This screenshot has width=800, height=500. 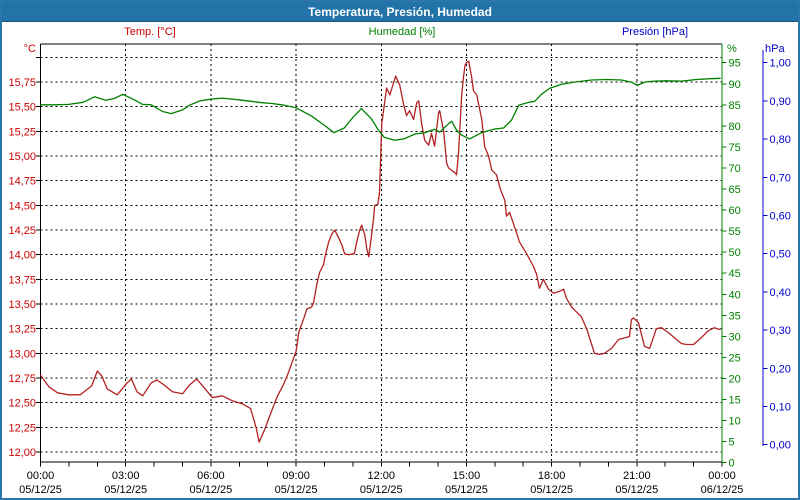 I want to click on temp-tick-label: 15,25, so click(x=22, y=132).